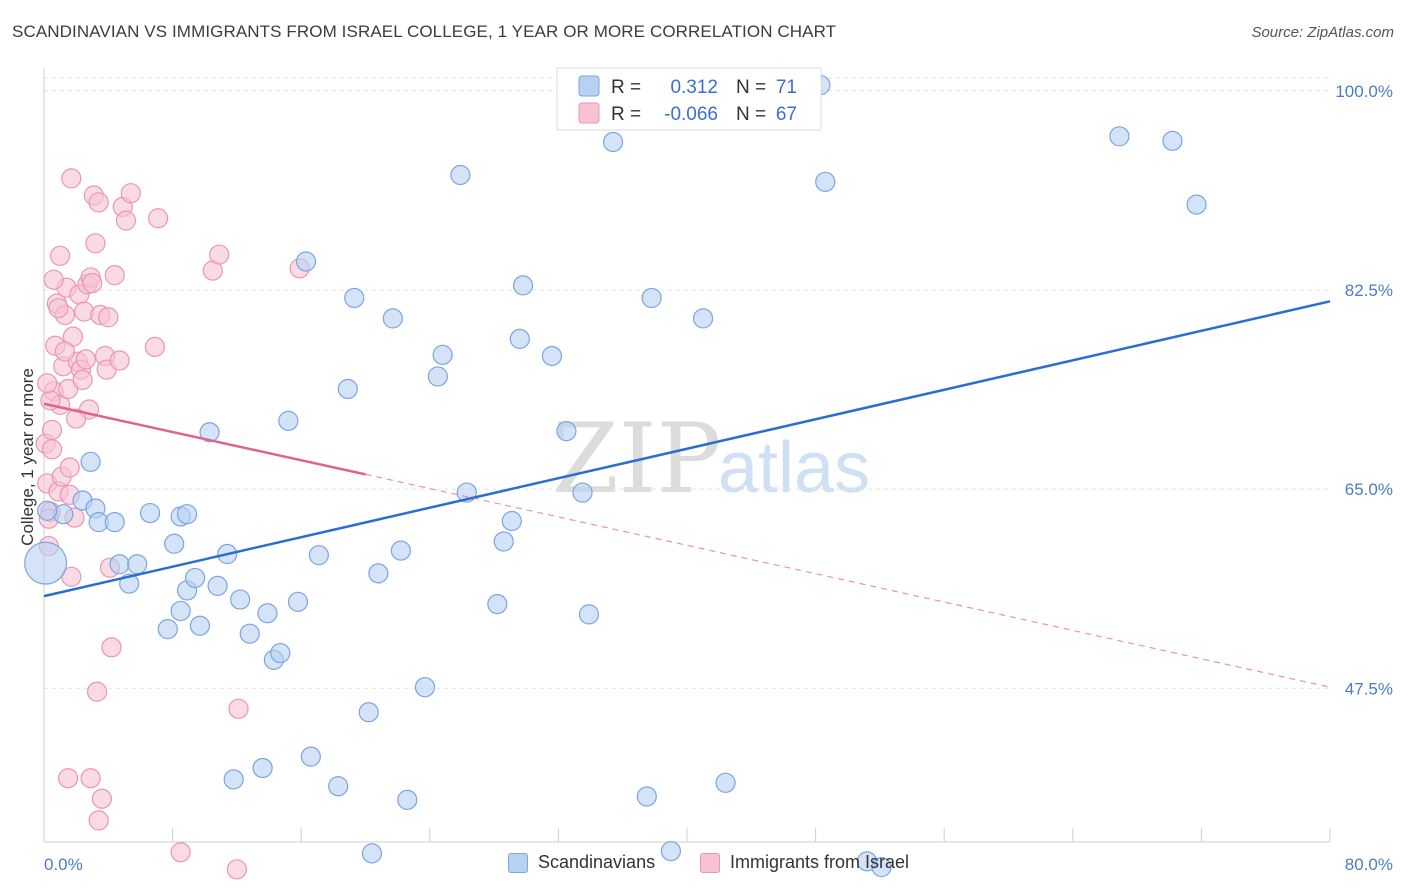 The height and width of the screenshot is (892, 1406). Describe the element at coordinates (710, 862) in the screenshot. I see `legend-swatch-israel` at that location.